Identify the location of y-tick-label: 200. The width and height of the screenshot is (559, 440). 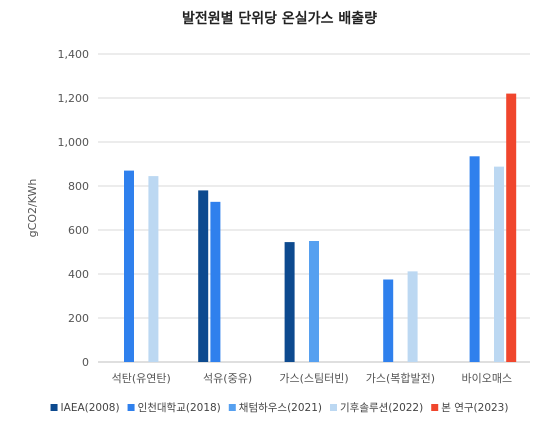
(78, 318).